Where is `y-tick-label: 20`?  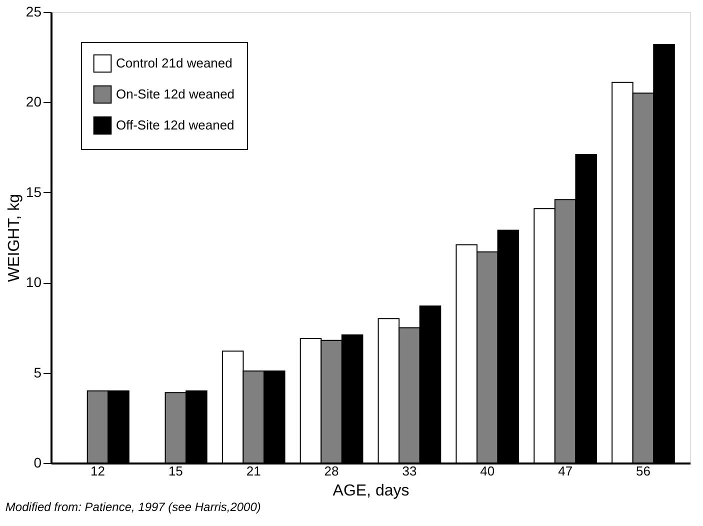
y-tick-label: 20 is located at coordinates (34, 102).